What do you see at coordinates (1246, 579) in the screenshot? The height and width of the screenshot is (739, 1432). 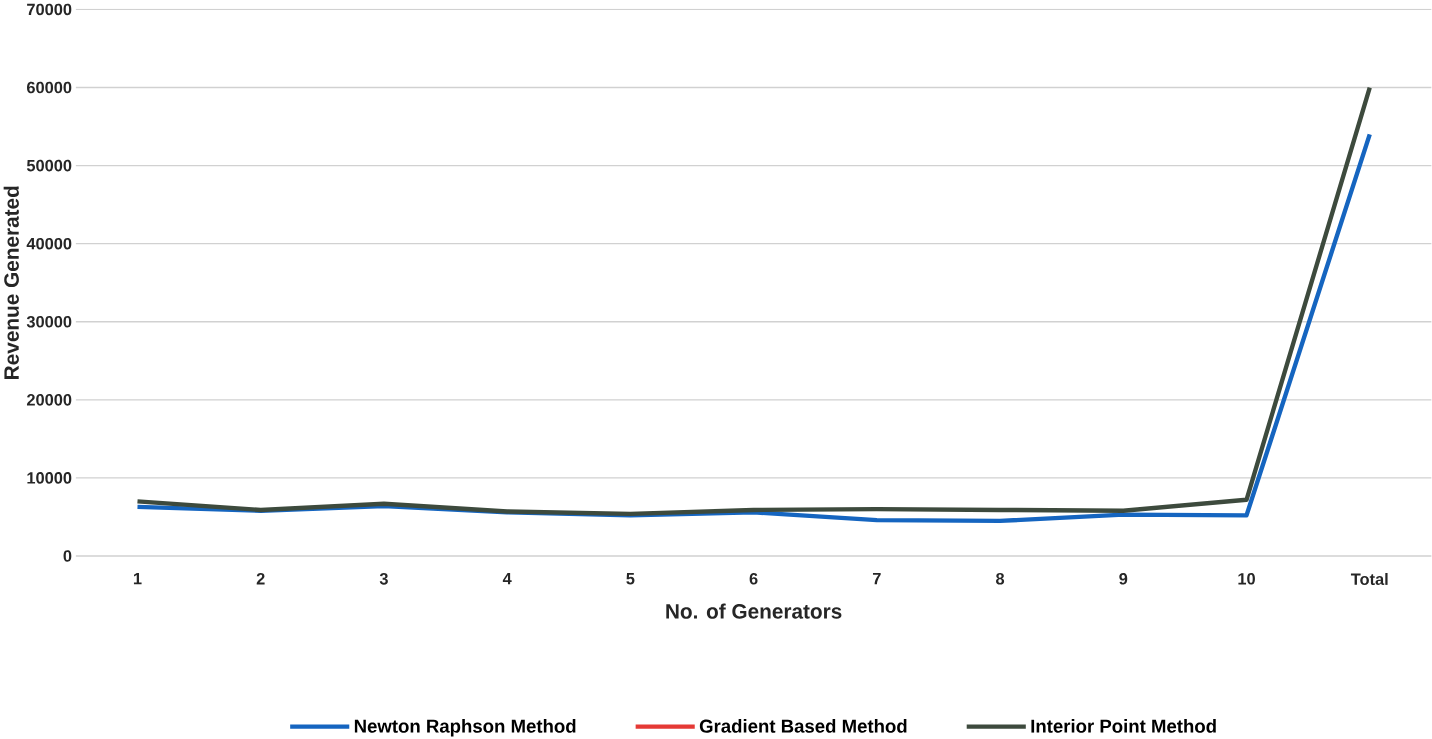 I see `x-tick-label: 10` at bounding box center [1246, 579].